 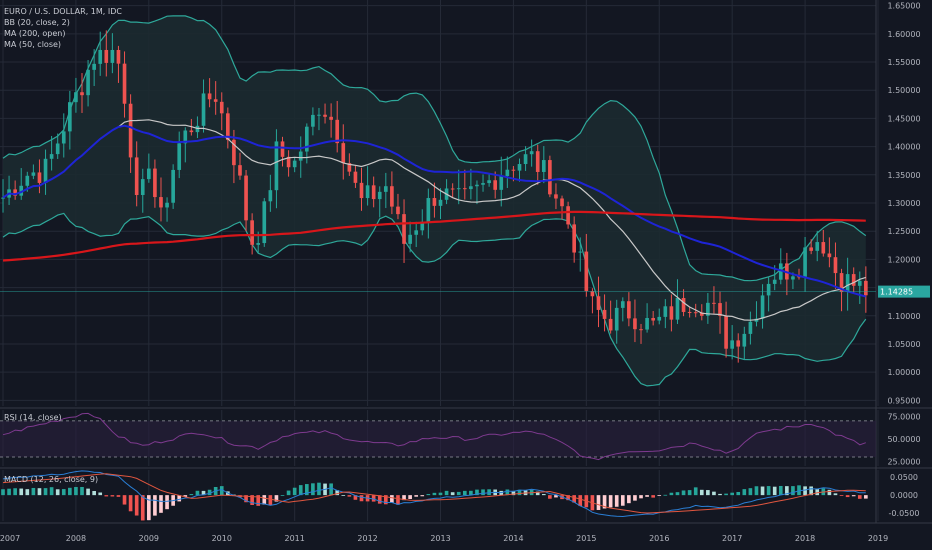 What do you see at coordinates (37, 22) in the screenshot?
I see `bb-legend: BB (20, close, 2)` at bounding box center [37, 22].